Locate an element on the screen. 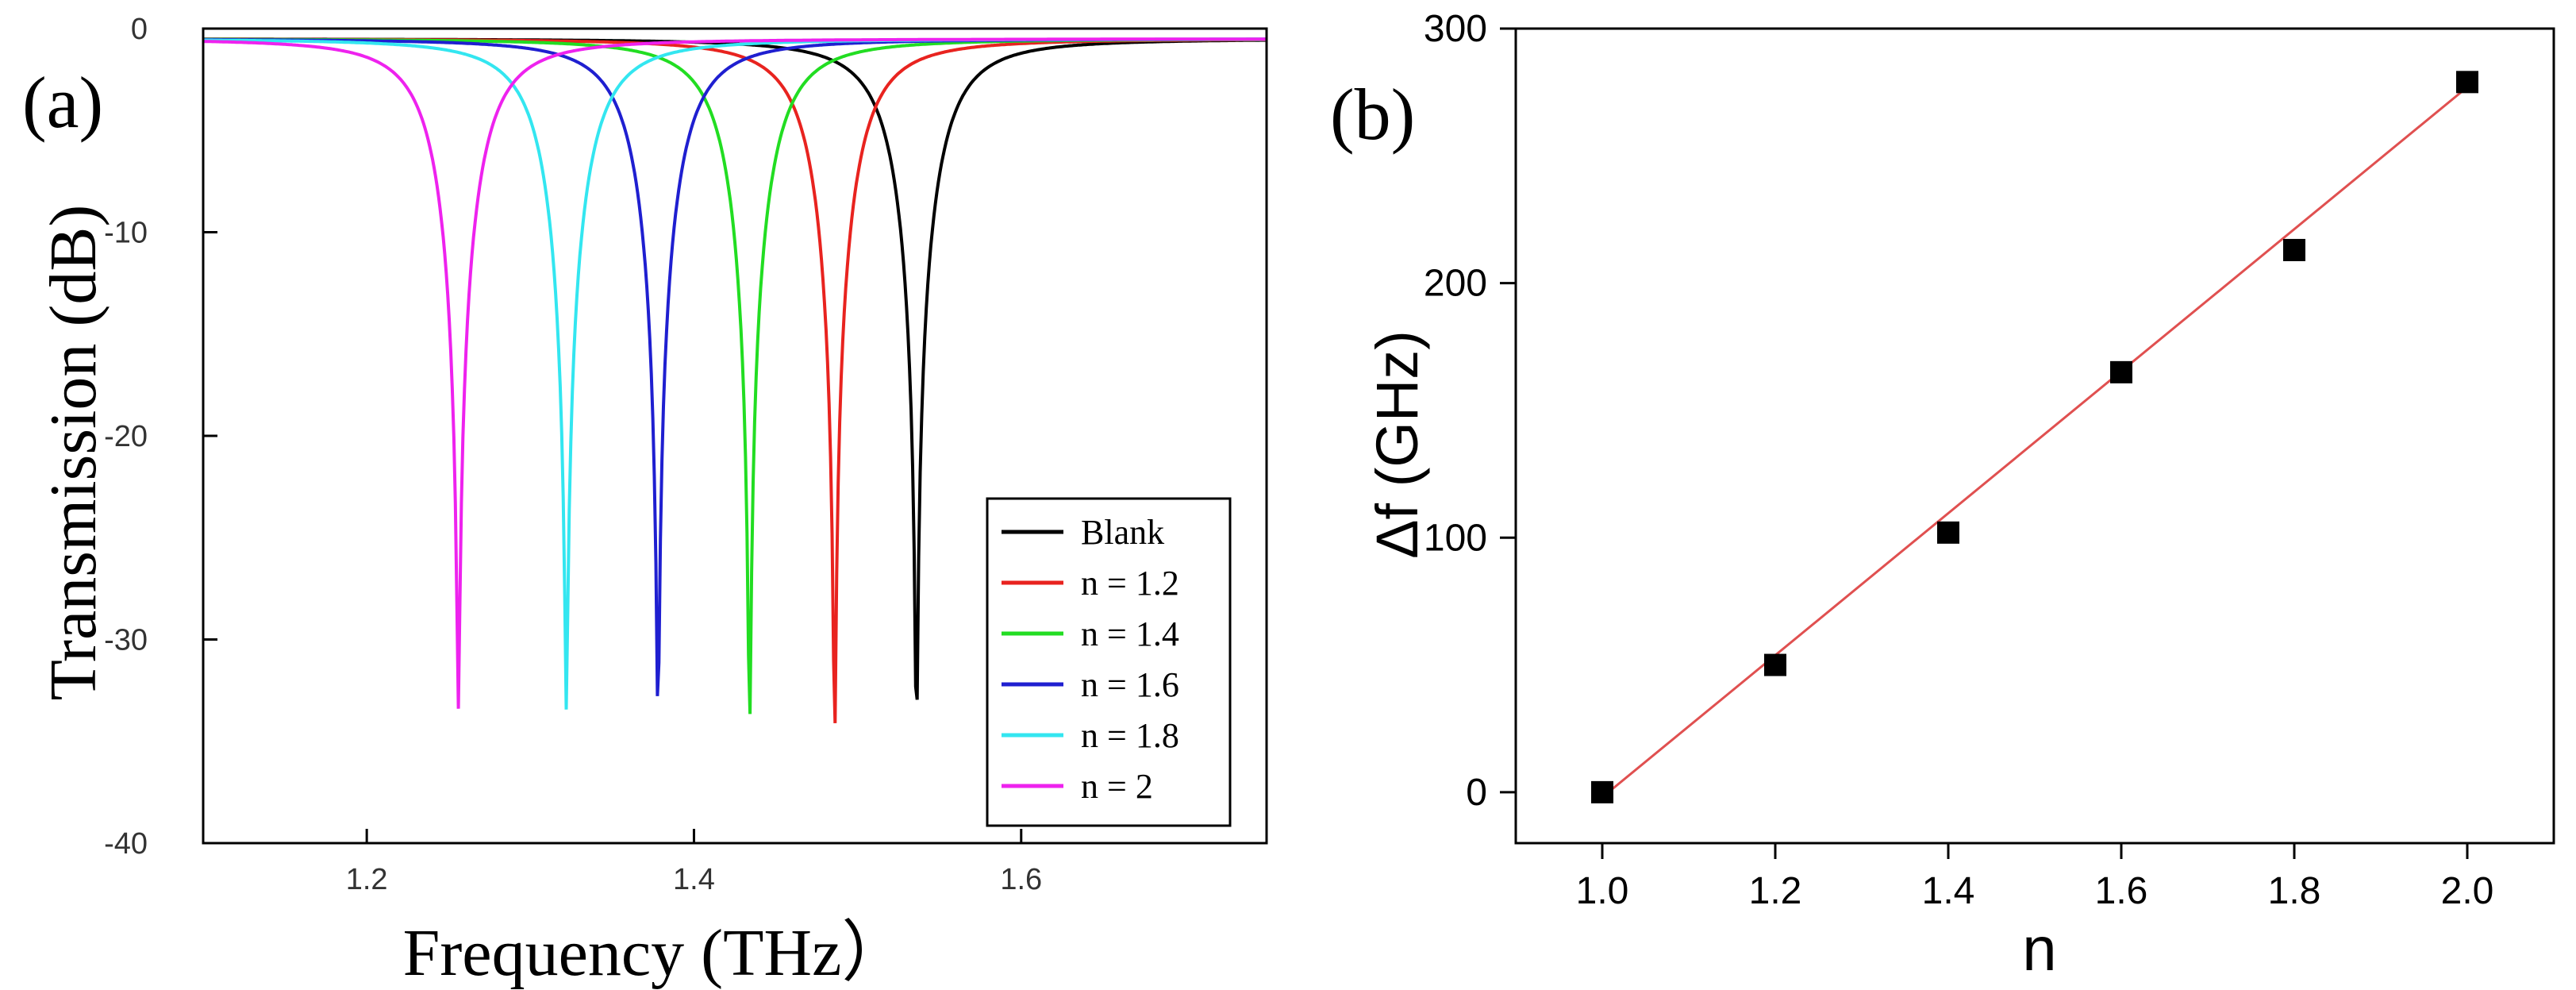 This screenshot has width=2576, height=990. panel-a-ylabel: Transmission (dB) is located at coordinates (73, 453).